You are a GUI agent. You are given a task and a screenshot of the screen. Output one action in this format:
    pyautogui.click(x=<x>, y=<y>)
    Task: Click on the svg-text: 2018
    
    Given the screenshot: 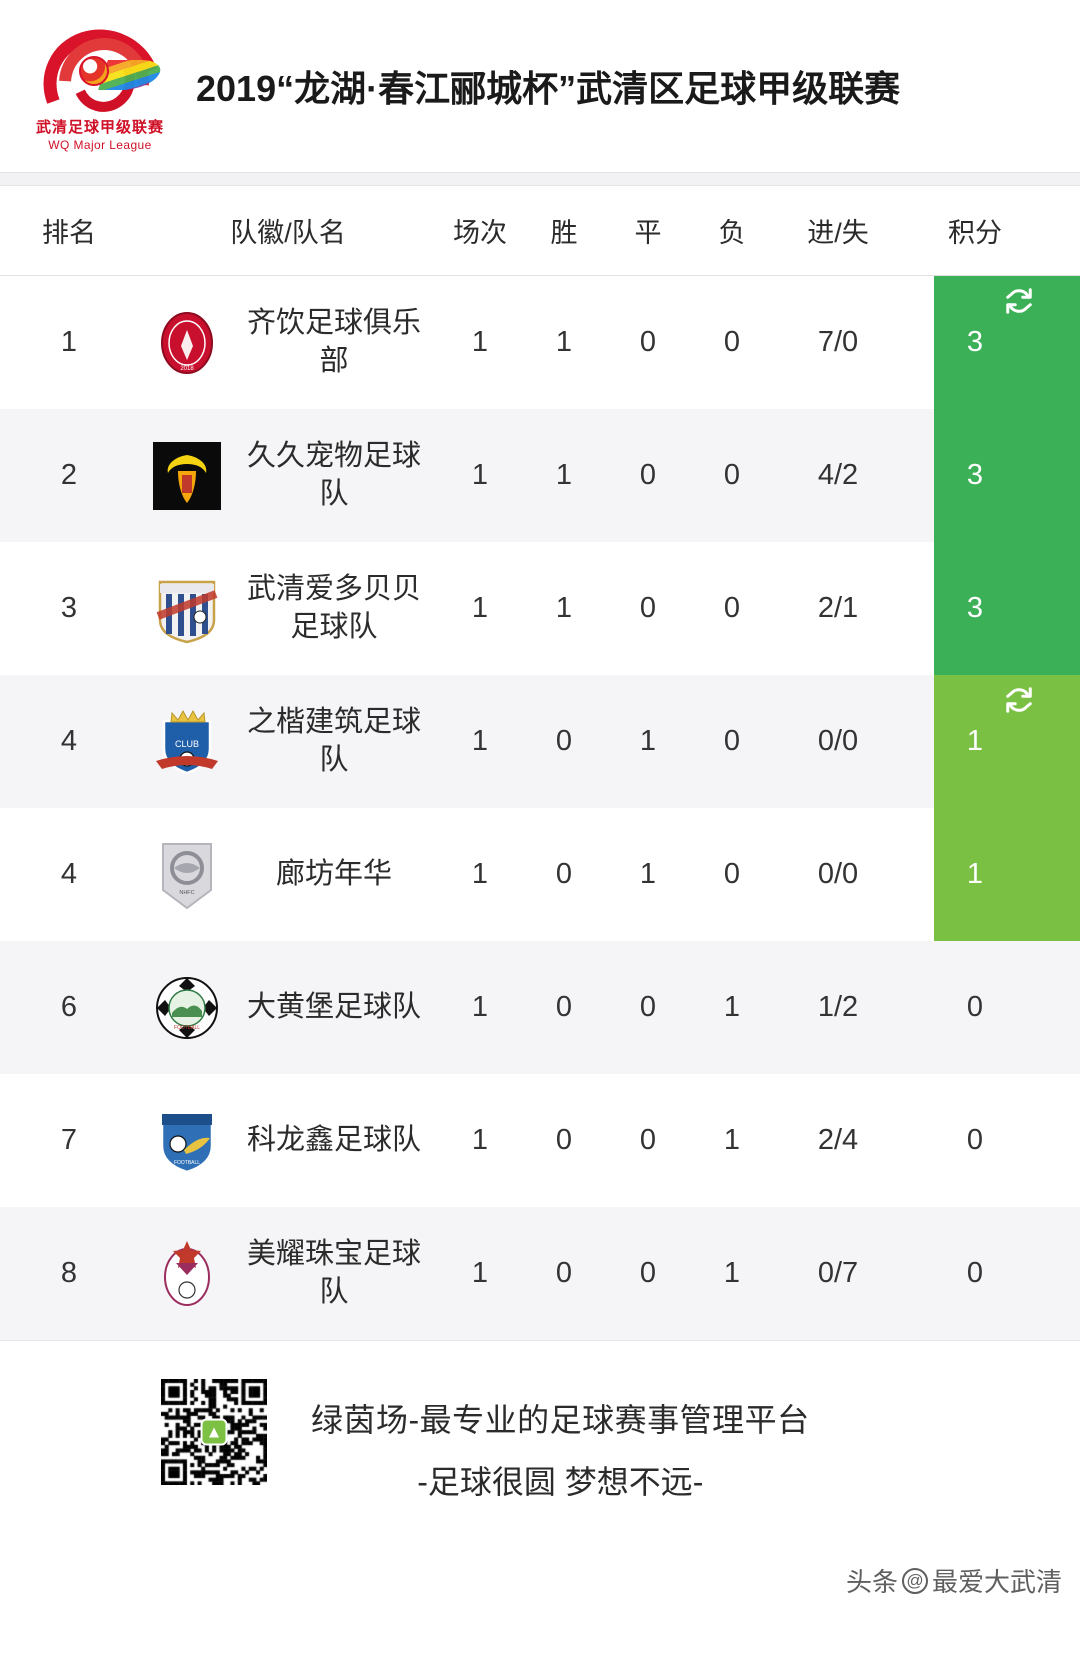 What is the action you would take?
    pyautogui.click(x=187, y=369)
    